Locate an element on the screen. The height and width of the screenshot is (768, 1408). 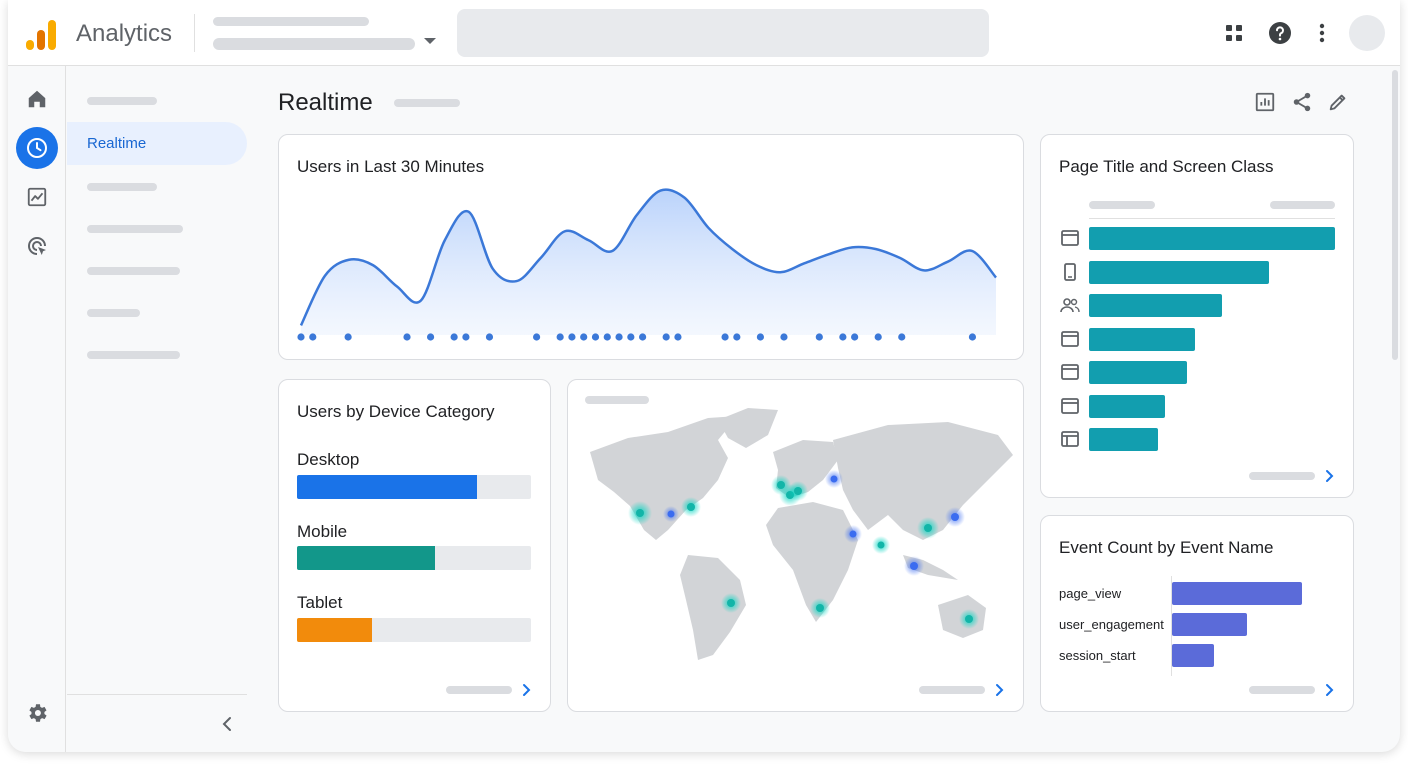
property-name-placeholder is located at coordinates (291, 21).